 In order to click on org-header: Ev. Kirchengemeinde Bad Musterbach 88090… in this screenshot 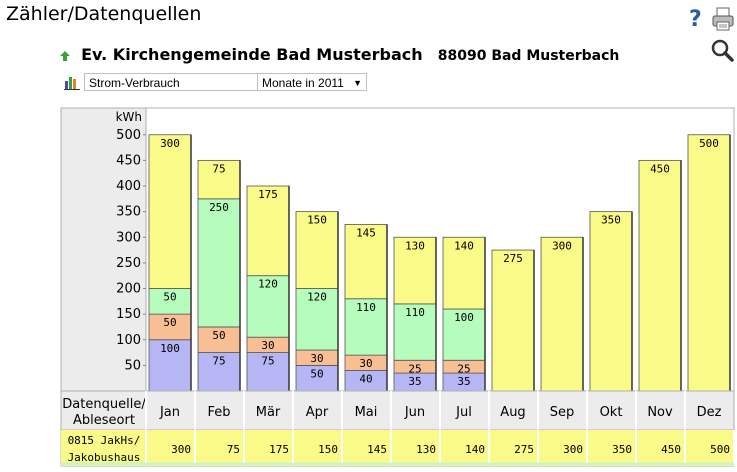, I will do `click(339, 54)`.